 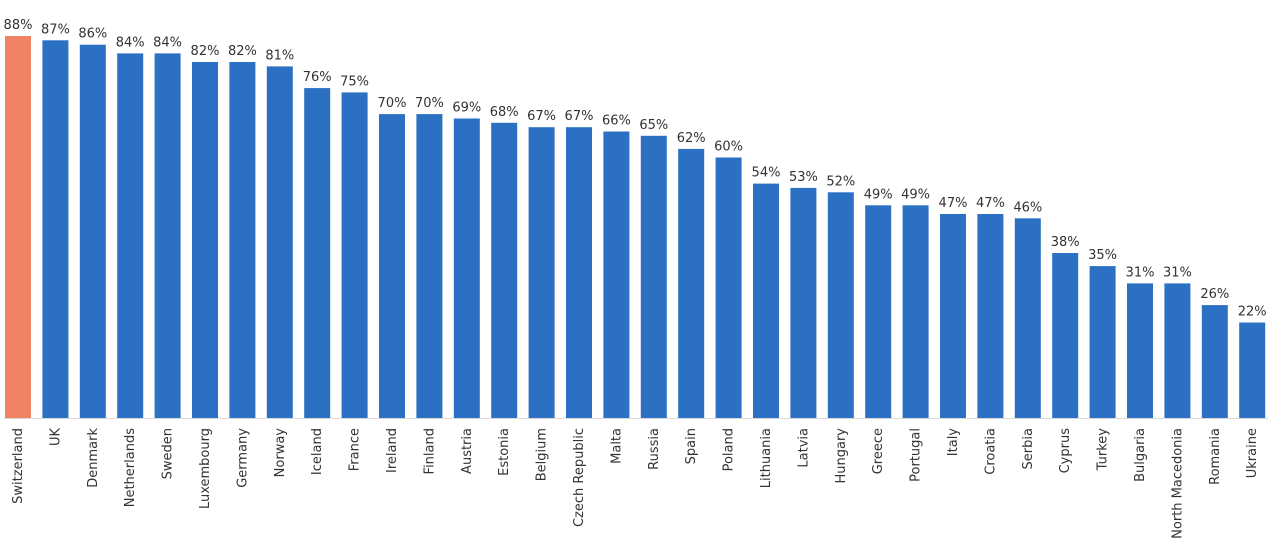 What do you see at coordinates (953, 316) in the screenshot?
I see `bar-italy` at bounding box center [953, 316].